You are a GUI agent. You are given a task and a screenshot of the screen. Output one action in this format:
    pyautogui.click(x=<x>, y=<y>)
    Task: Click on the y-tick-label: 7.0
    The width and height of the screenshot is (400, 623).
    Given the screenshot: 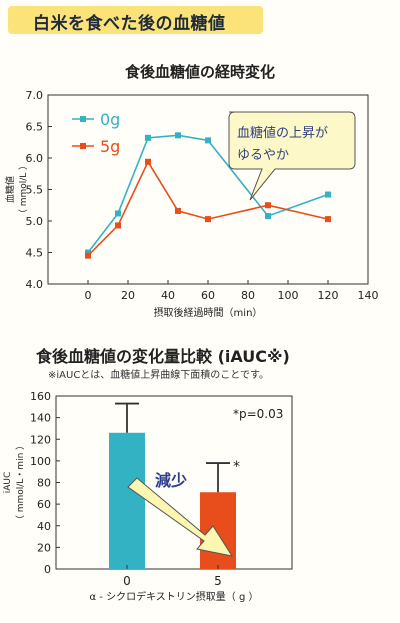 What is the action you would take?
    pyautogui.click(x=35, y=95)
    